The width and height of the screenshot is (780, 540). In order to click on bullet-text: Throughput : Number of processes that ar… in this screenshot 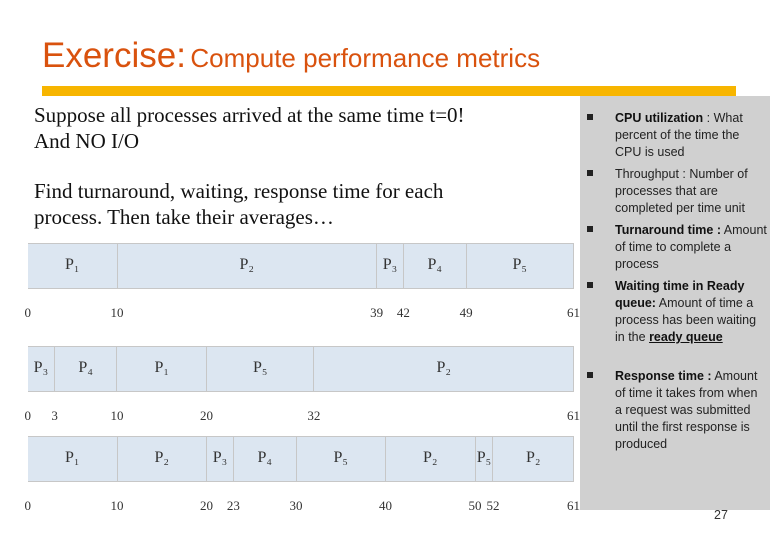, I will do `click(681, 191)`.